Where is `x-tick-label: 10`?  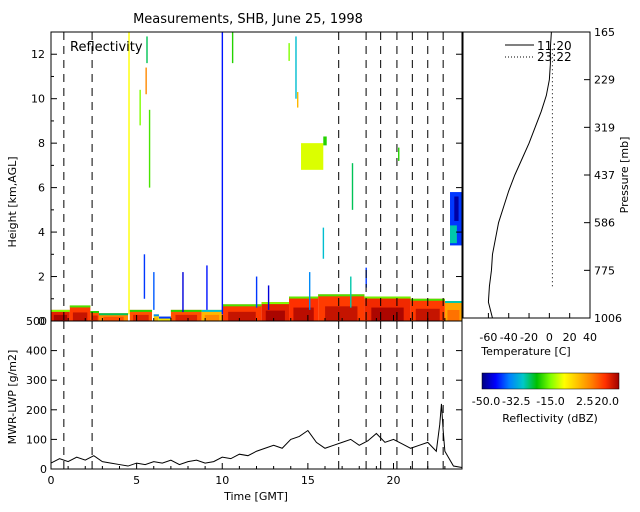
x-tick-label: 10 is located at coordinates (222, 480).